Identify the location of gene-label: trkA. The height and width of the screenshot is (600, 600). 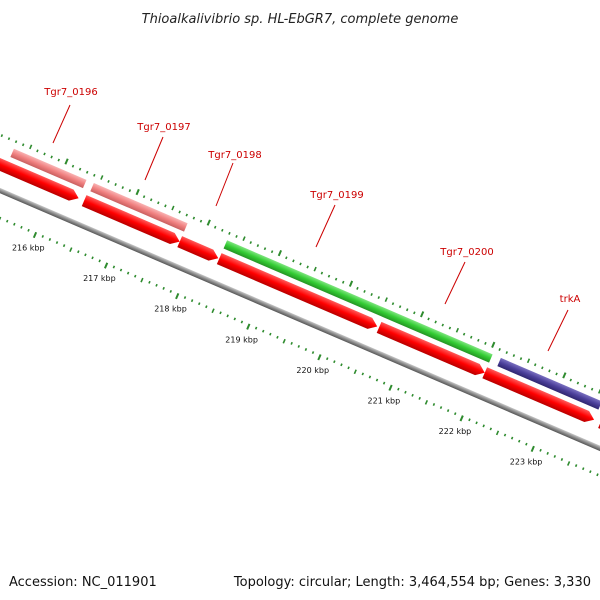
(570, 299).